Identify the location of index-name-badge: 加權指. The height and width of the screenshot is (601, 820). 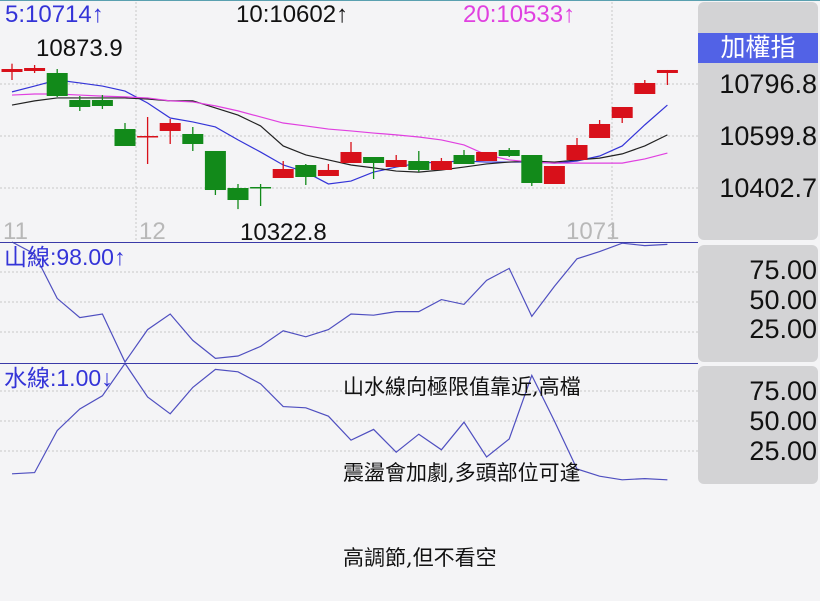
(758, 48).